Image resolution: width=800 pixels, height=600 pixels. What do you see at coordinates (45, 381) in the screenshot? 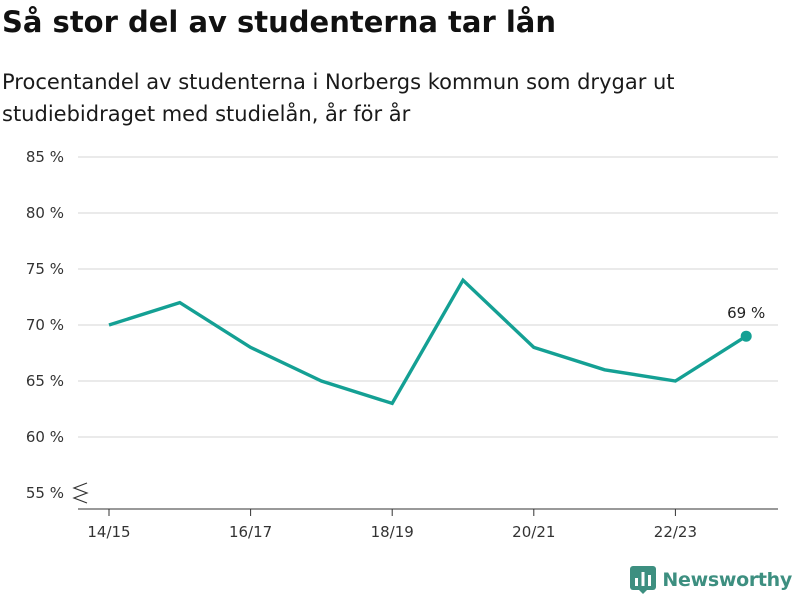
I see `y-tick-label: 65 %` at bounding box center [45, 381].